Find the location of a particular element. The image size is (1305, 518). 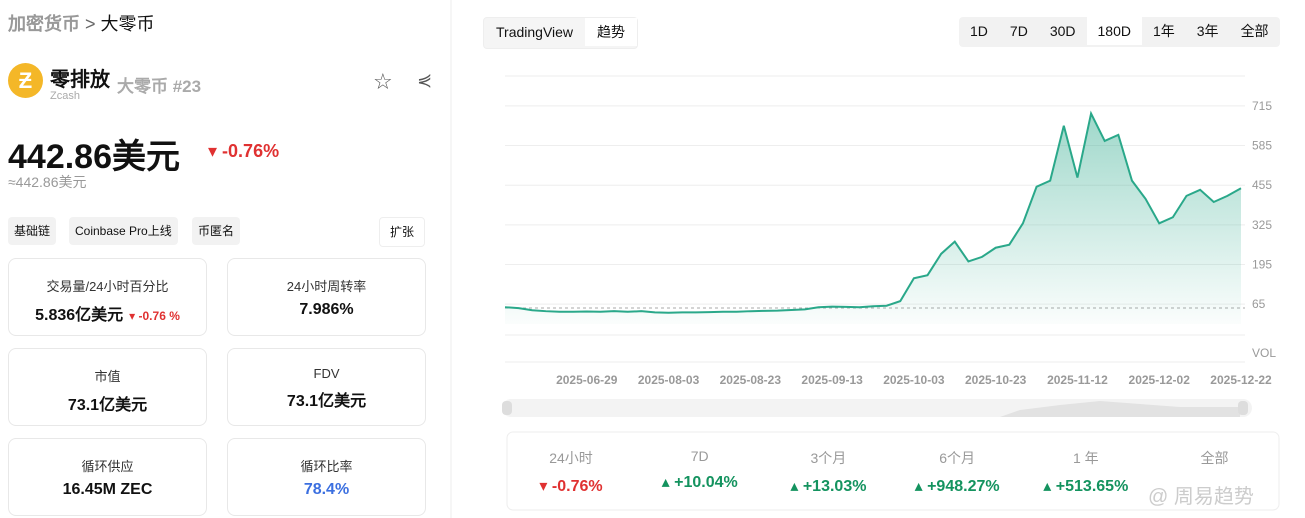

performance-change-text: +513.65% is located at coordinates (1092, 486).